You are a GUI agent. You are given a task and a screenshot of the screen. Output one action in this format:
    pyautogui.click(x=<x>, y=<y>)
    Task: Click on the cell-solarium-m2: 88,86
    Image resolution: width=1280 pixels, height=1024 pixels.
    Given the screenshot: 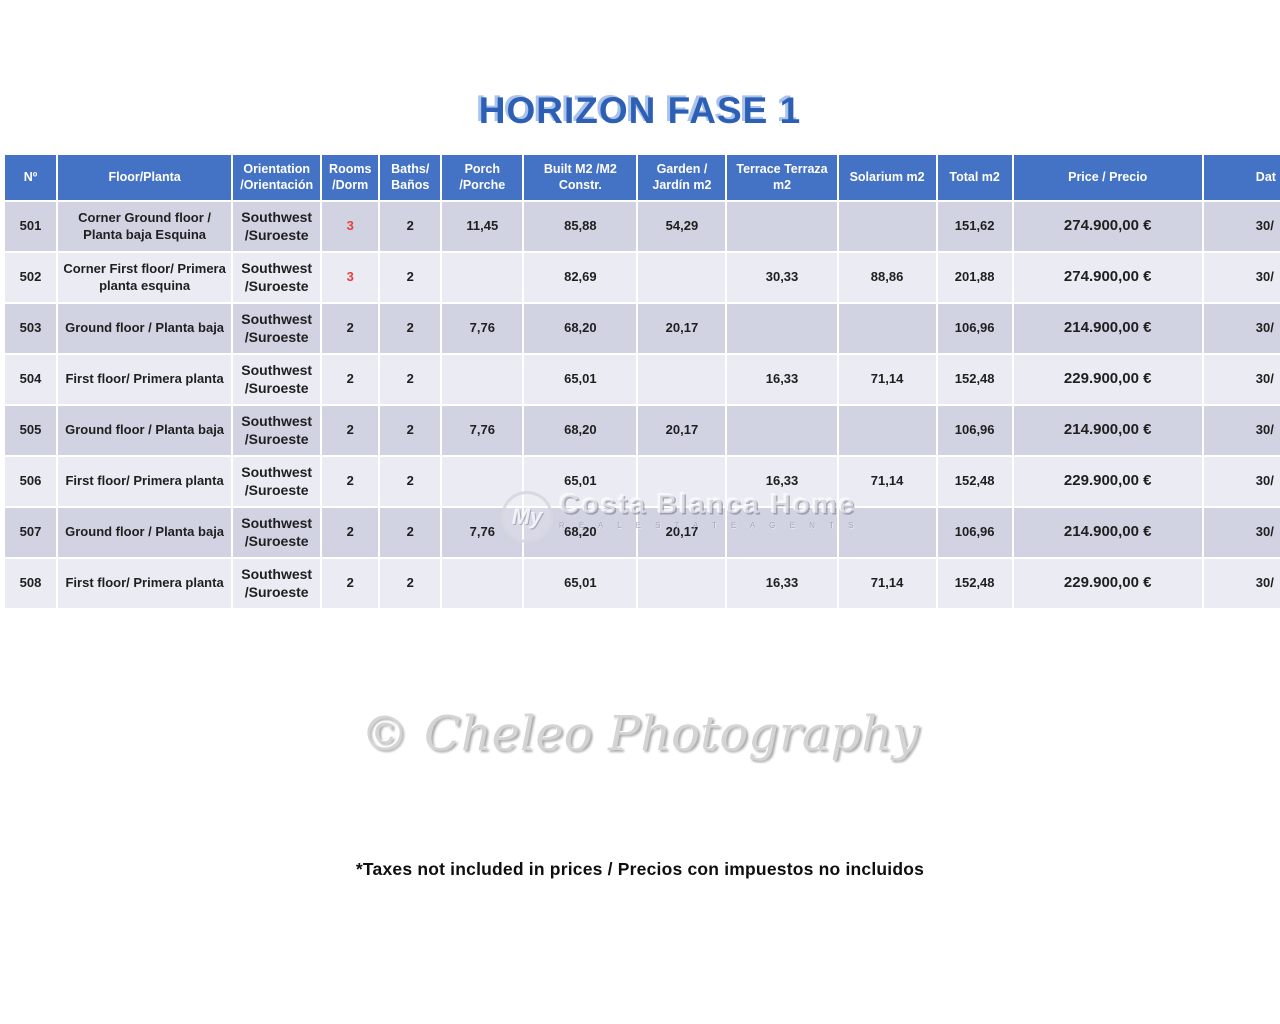 What is the action you would take?
    pyautogui.click(x=887, y=277)
    